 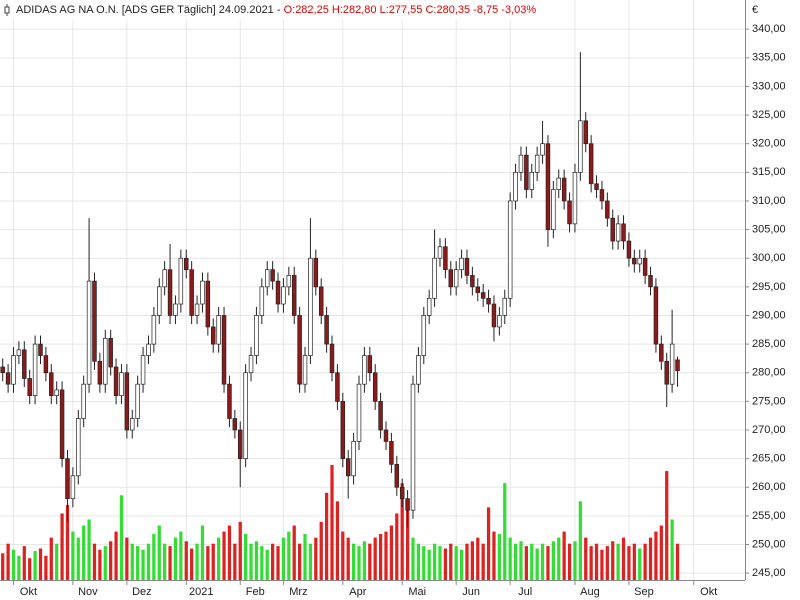 What do you see at coordinates (769, 344) in the screenshot?
I see `y-tick-label: 285,00` at bounding box center [769, 344].